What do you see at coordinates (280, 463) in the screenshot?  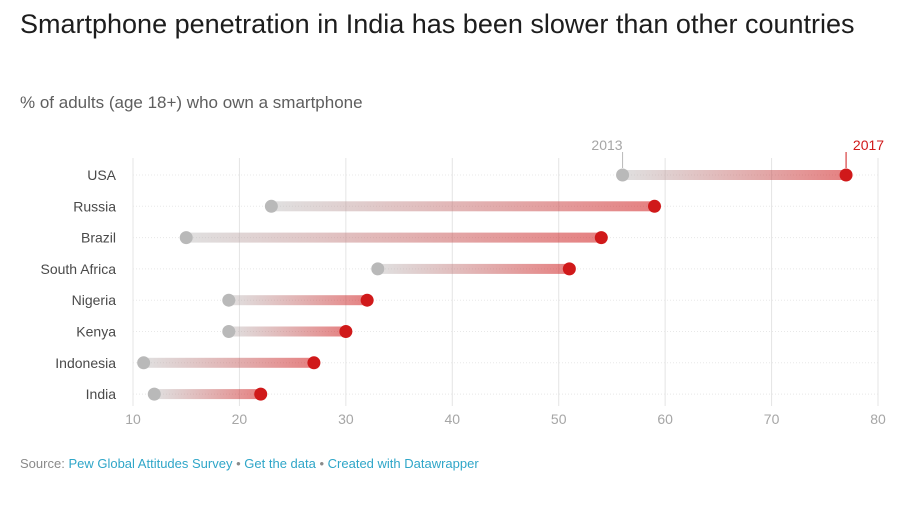 I see `get-the-data-link: Get the data` at bounding box center [280, 463].